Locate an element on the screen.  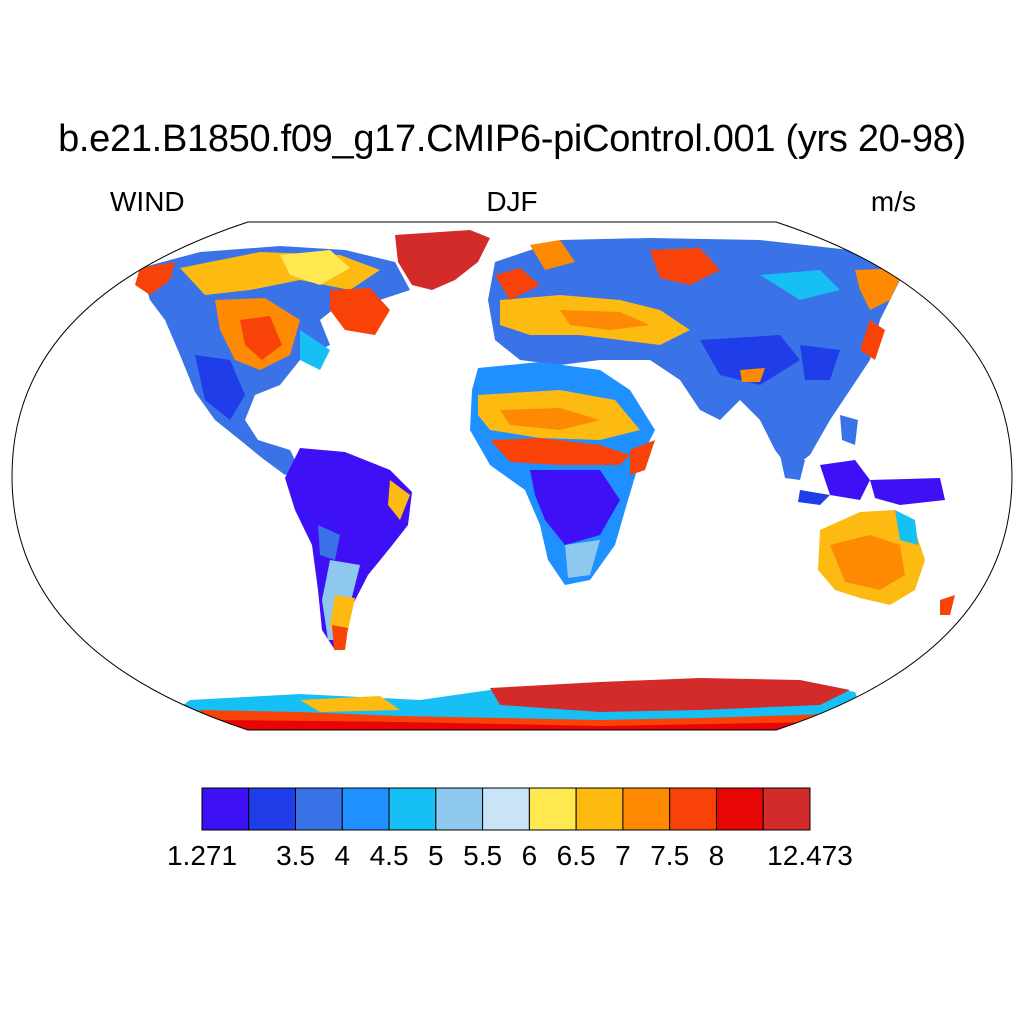
colorbar-tick-label: 4 is located at coordinates (342, 855).